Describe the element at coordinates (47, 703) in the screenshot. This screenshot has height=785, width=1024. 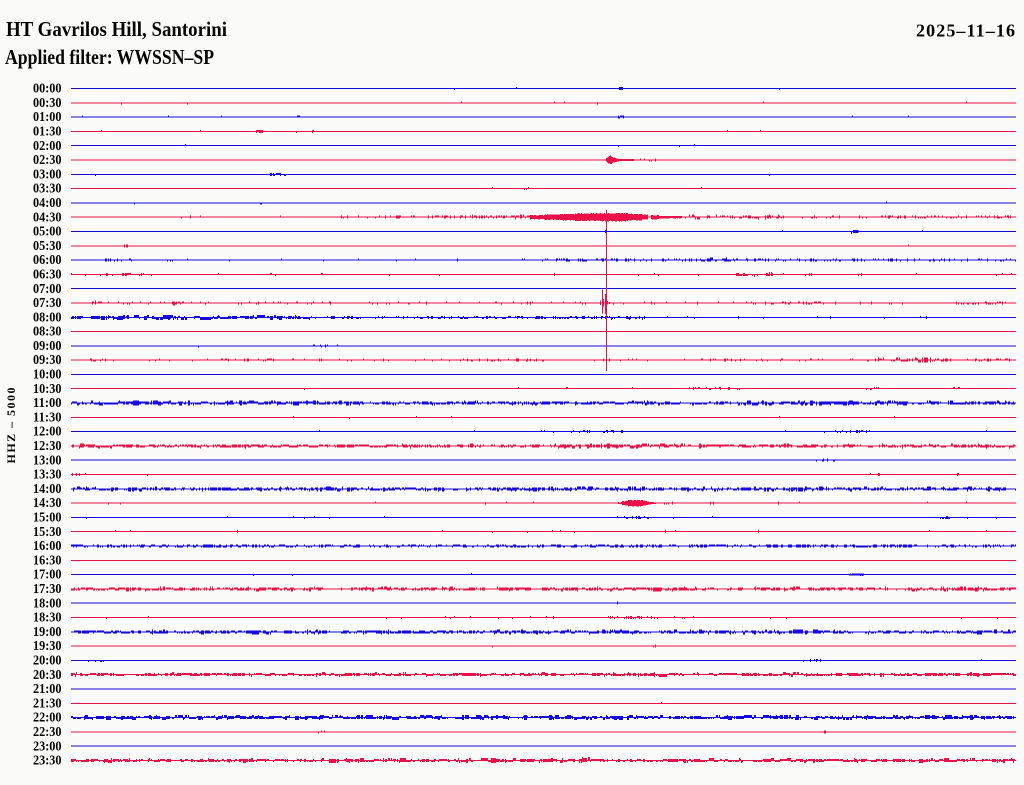
I see `svg-text: 21:30` at that location.